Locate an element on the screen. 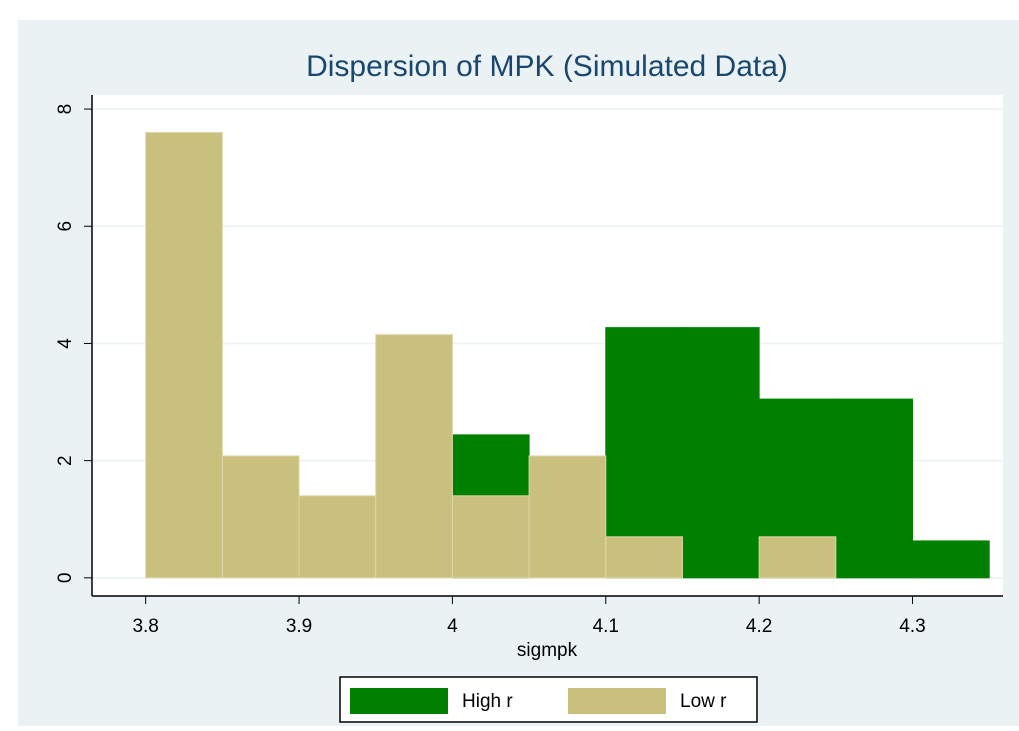 Image resolution: width=1019 pixels, height=731 pixels. y-tick-label: 0 is located at coordinates (65, 578).